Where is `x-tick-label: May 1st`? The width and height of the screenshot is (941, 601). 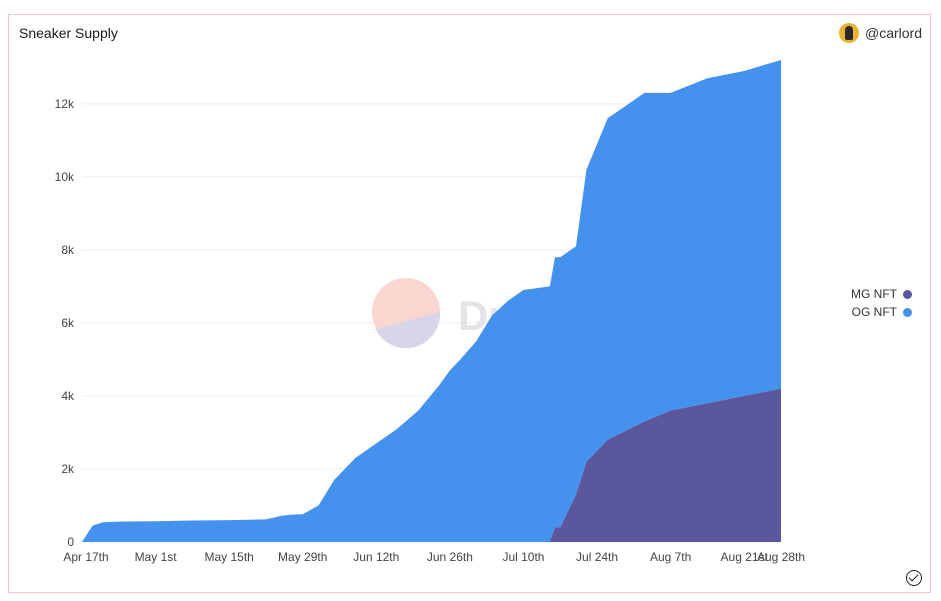
x-tick-label: May 1st is located at coordinates (156, 557).